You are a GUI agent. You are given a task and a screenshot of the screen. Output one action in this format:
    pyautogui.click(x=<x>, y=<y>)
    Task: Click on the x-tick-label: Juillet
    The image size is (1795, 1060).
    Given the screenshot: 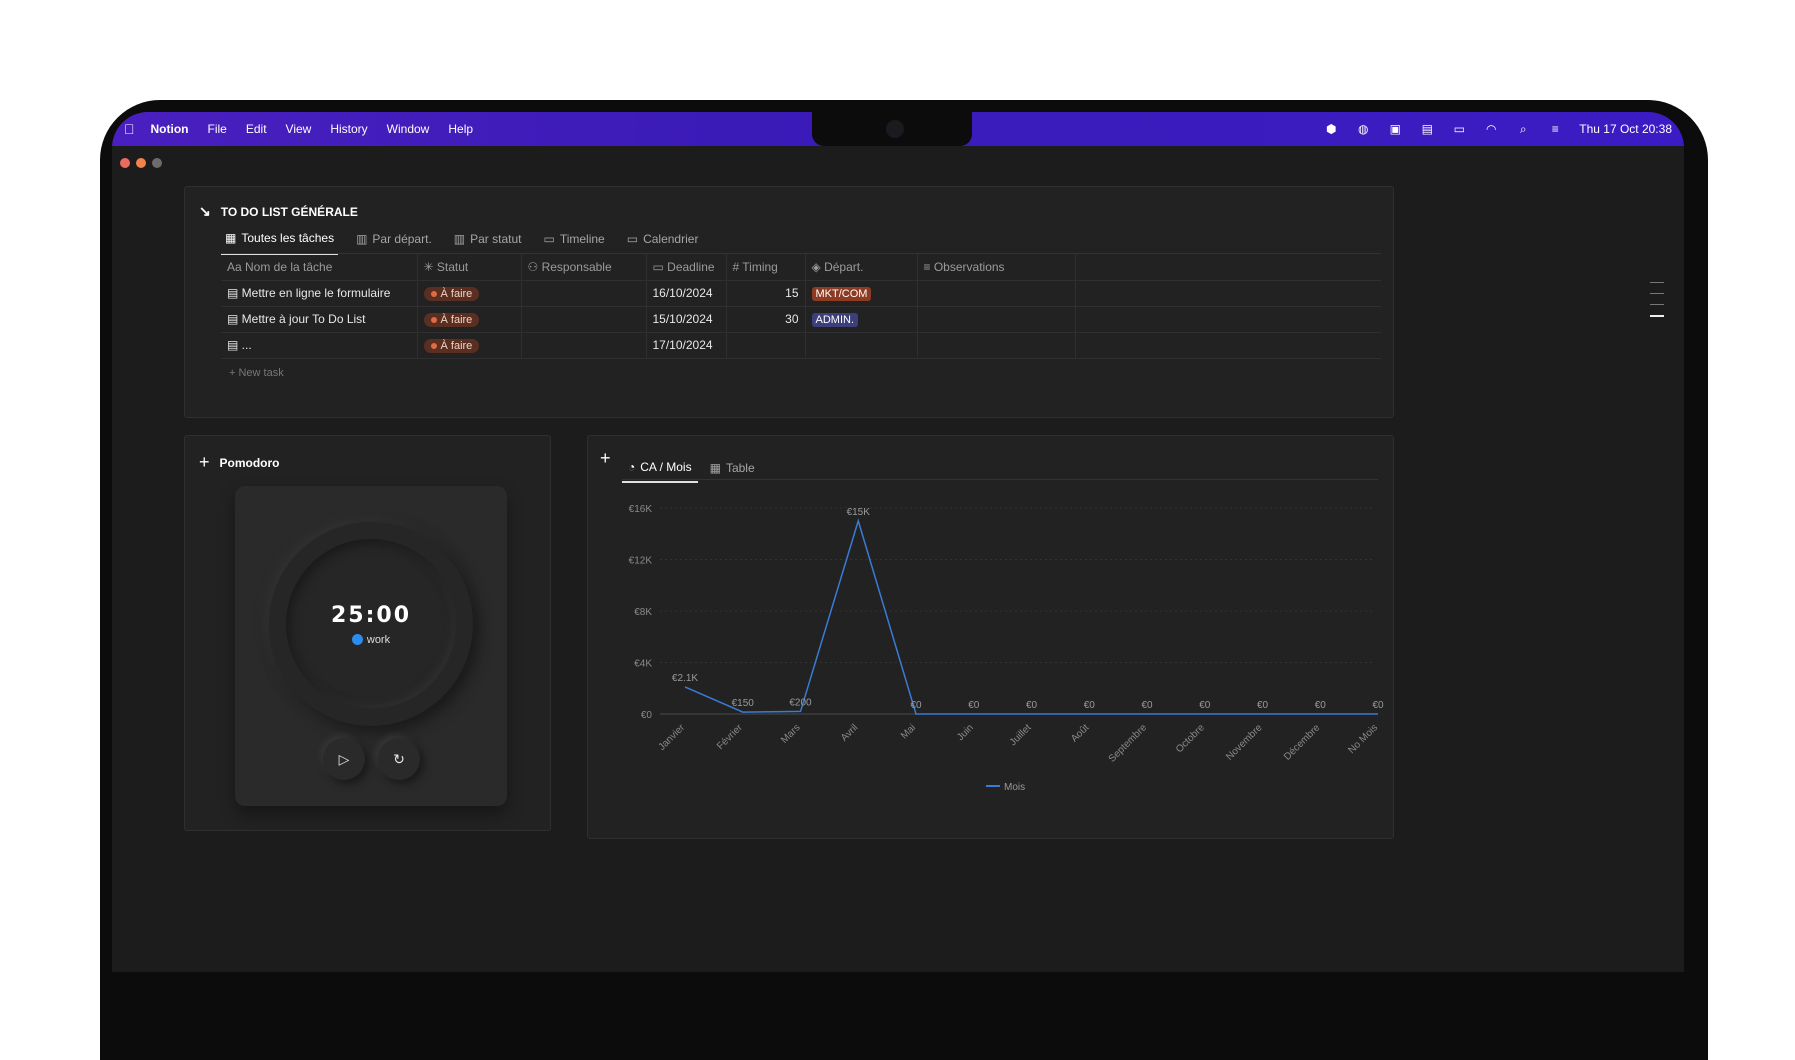 What is the action you would take?
    pyautogui.click(x=1021, y=735)
    